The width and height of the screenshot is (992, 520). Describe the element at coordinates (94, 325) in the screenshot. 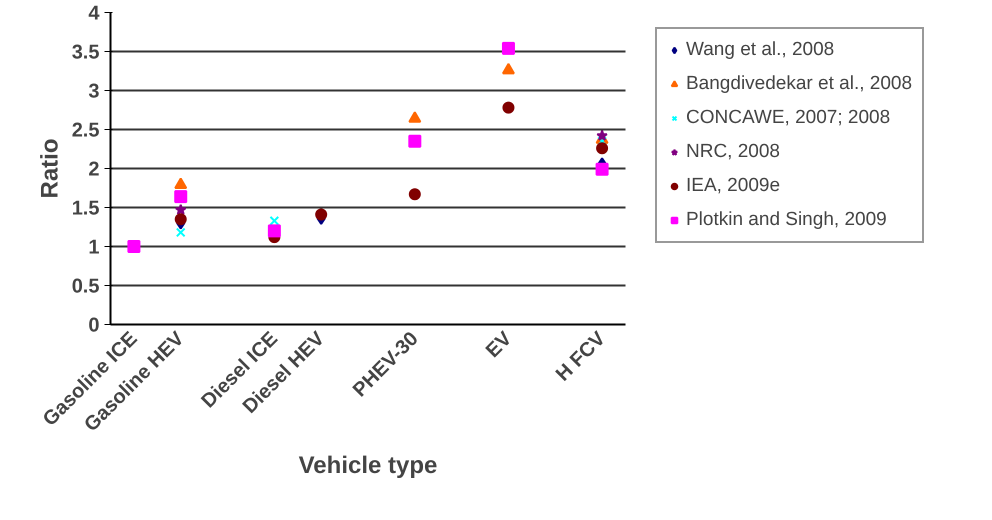

I see `y-tick-label: 0` at that location.